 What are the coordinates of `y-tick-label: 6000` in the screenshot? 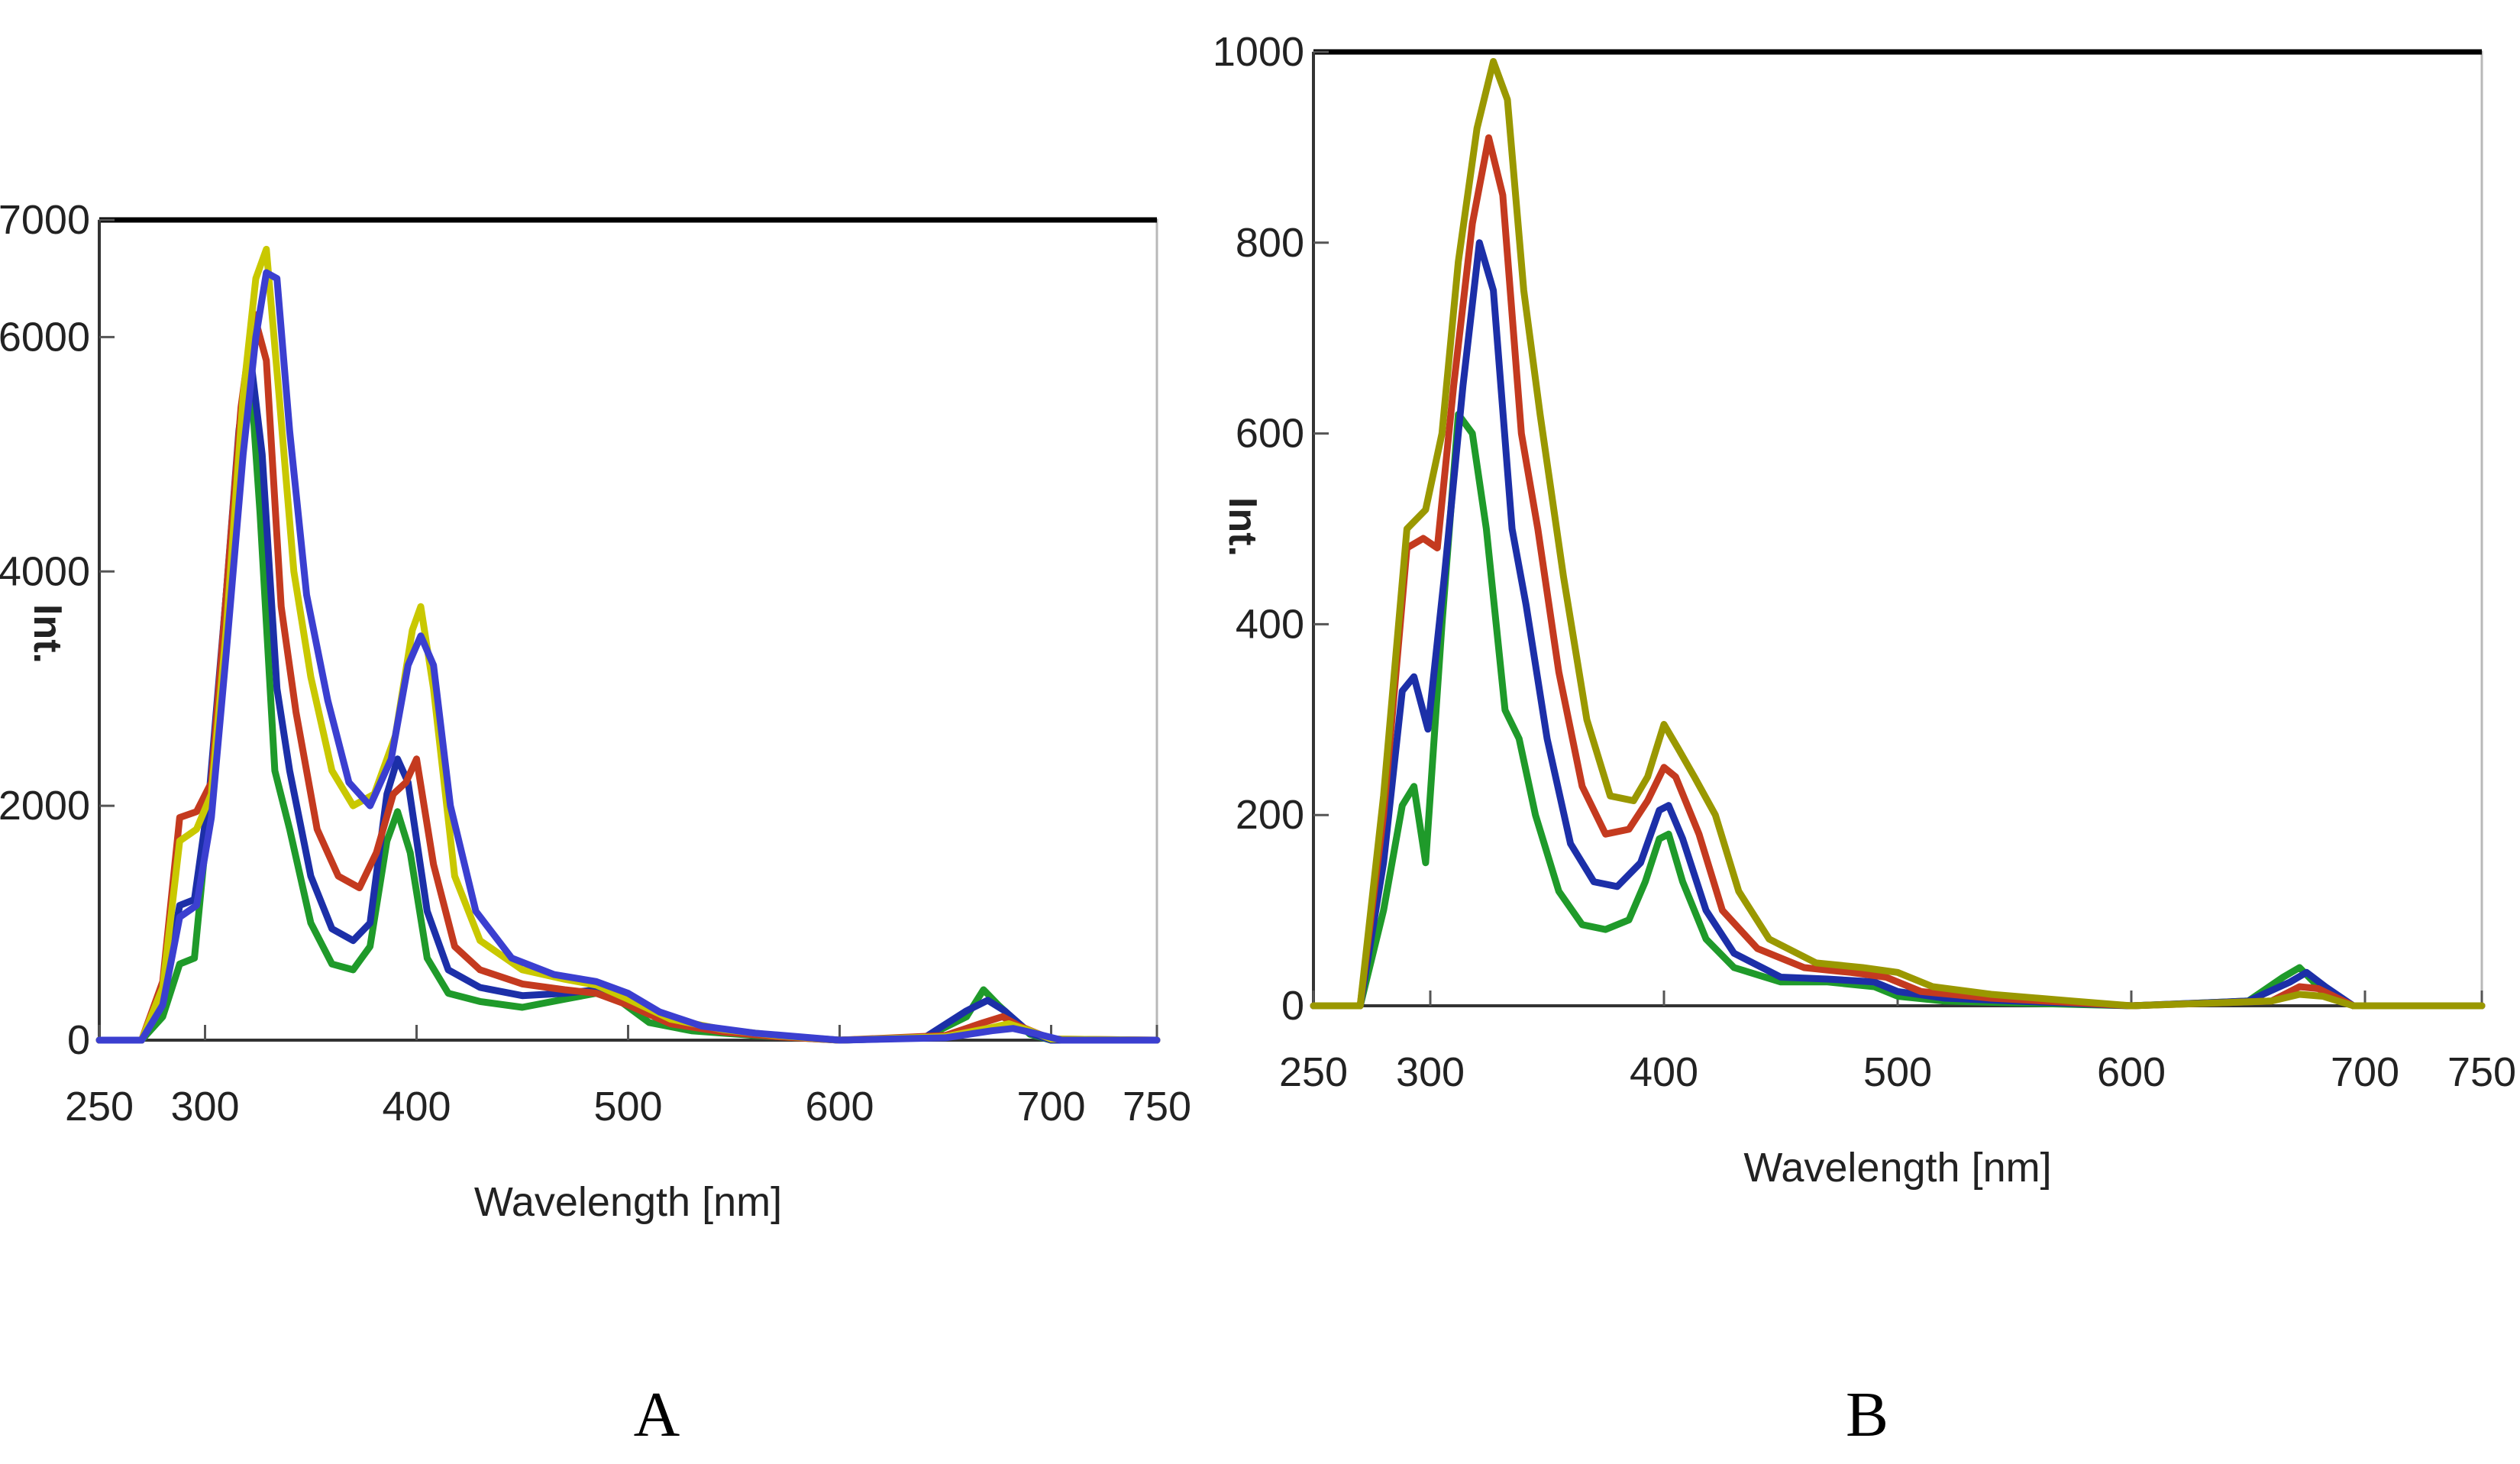 It's located at (45, 337).